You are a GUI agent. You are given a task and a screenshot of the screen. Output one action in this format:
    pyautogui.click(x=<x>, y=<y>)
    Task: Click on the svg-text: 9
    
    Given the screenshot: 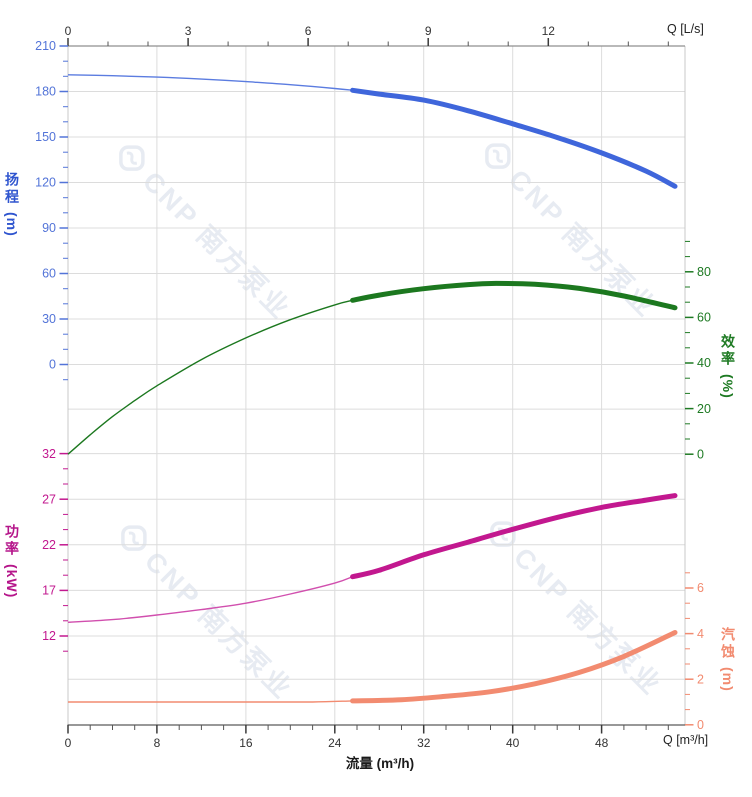 What is the action you would take?
    pyautogui.click(x=428, y=31)
    